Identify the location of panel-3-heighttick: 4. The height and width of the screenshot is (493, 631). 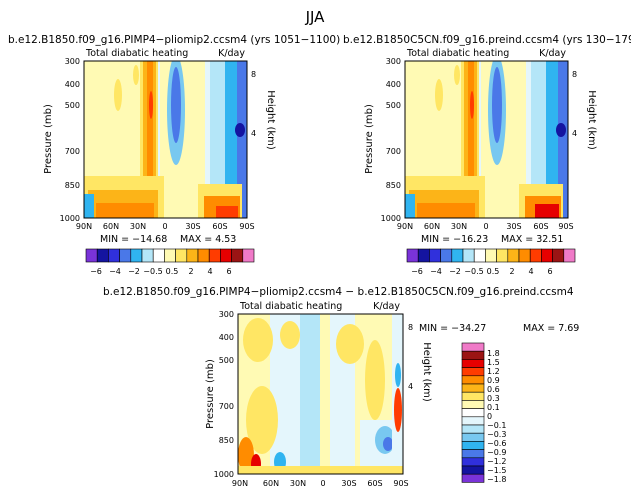
(410, 386).